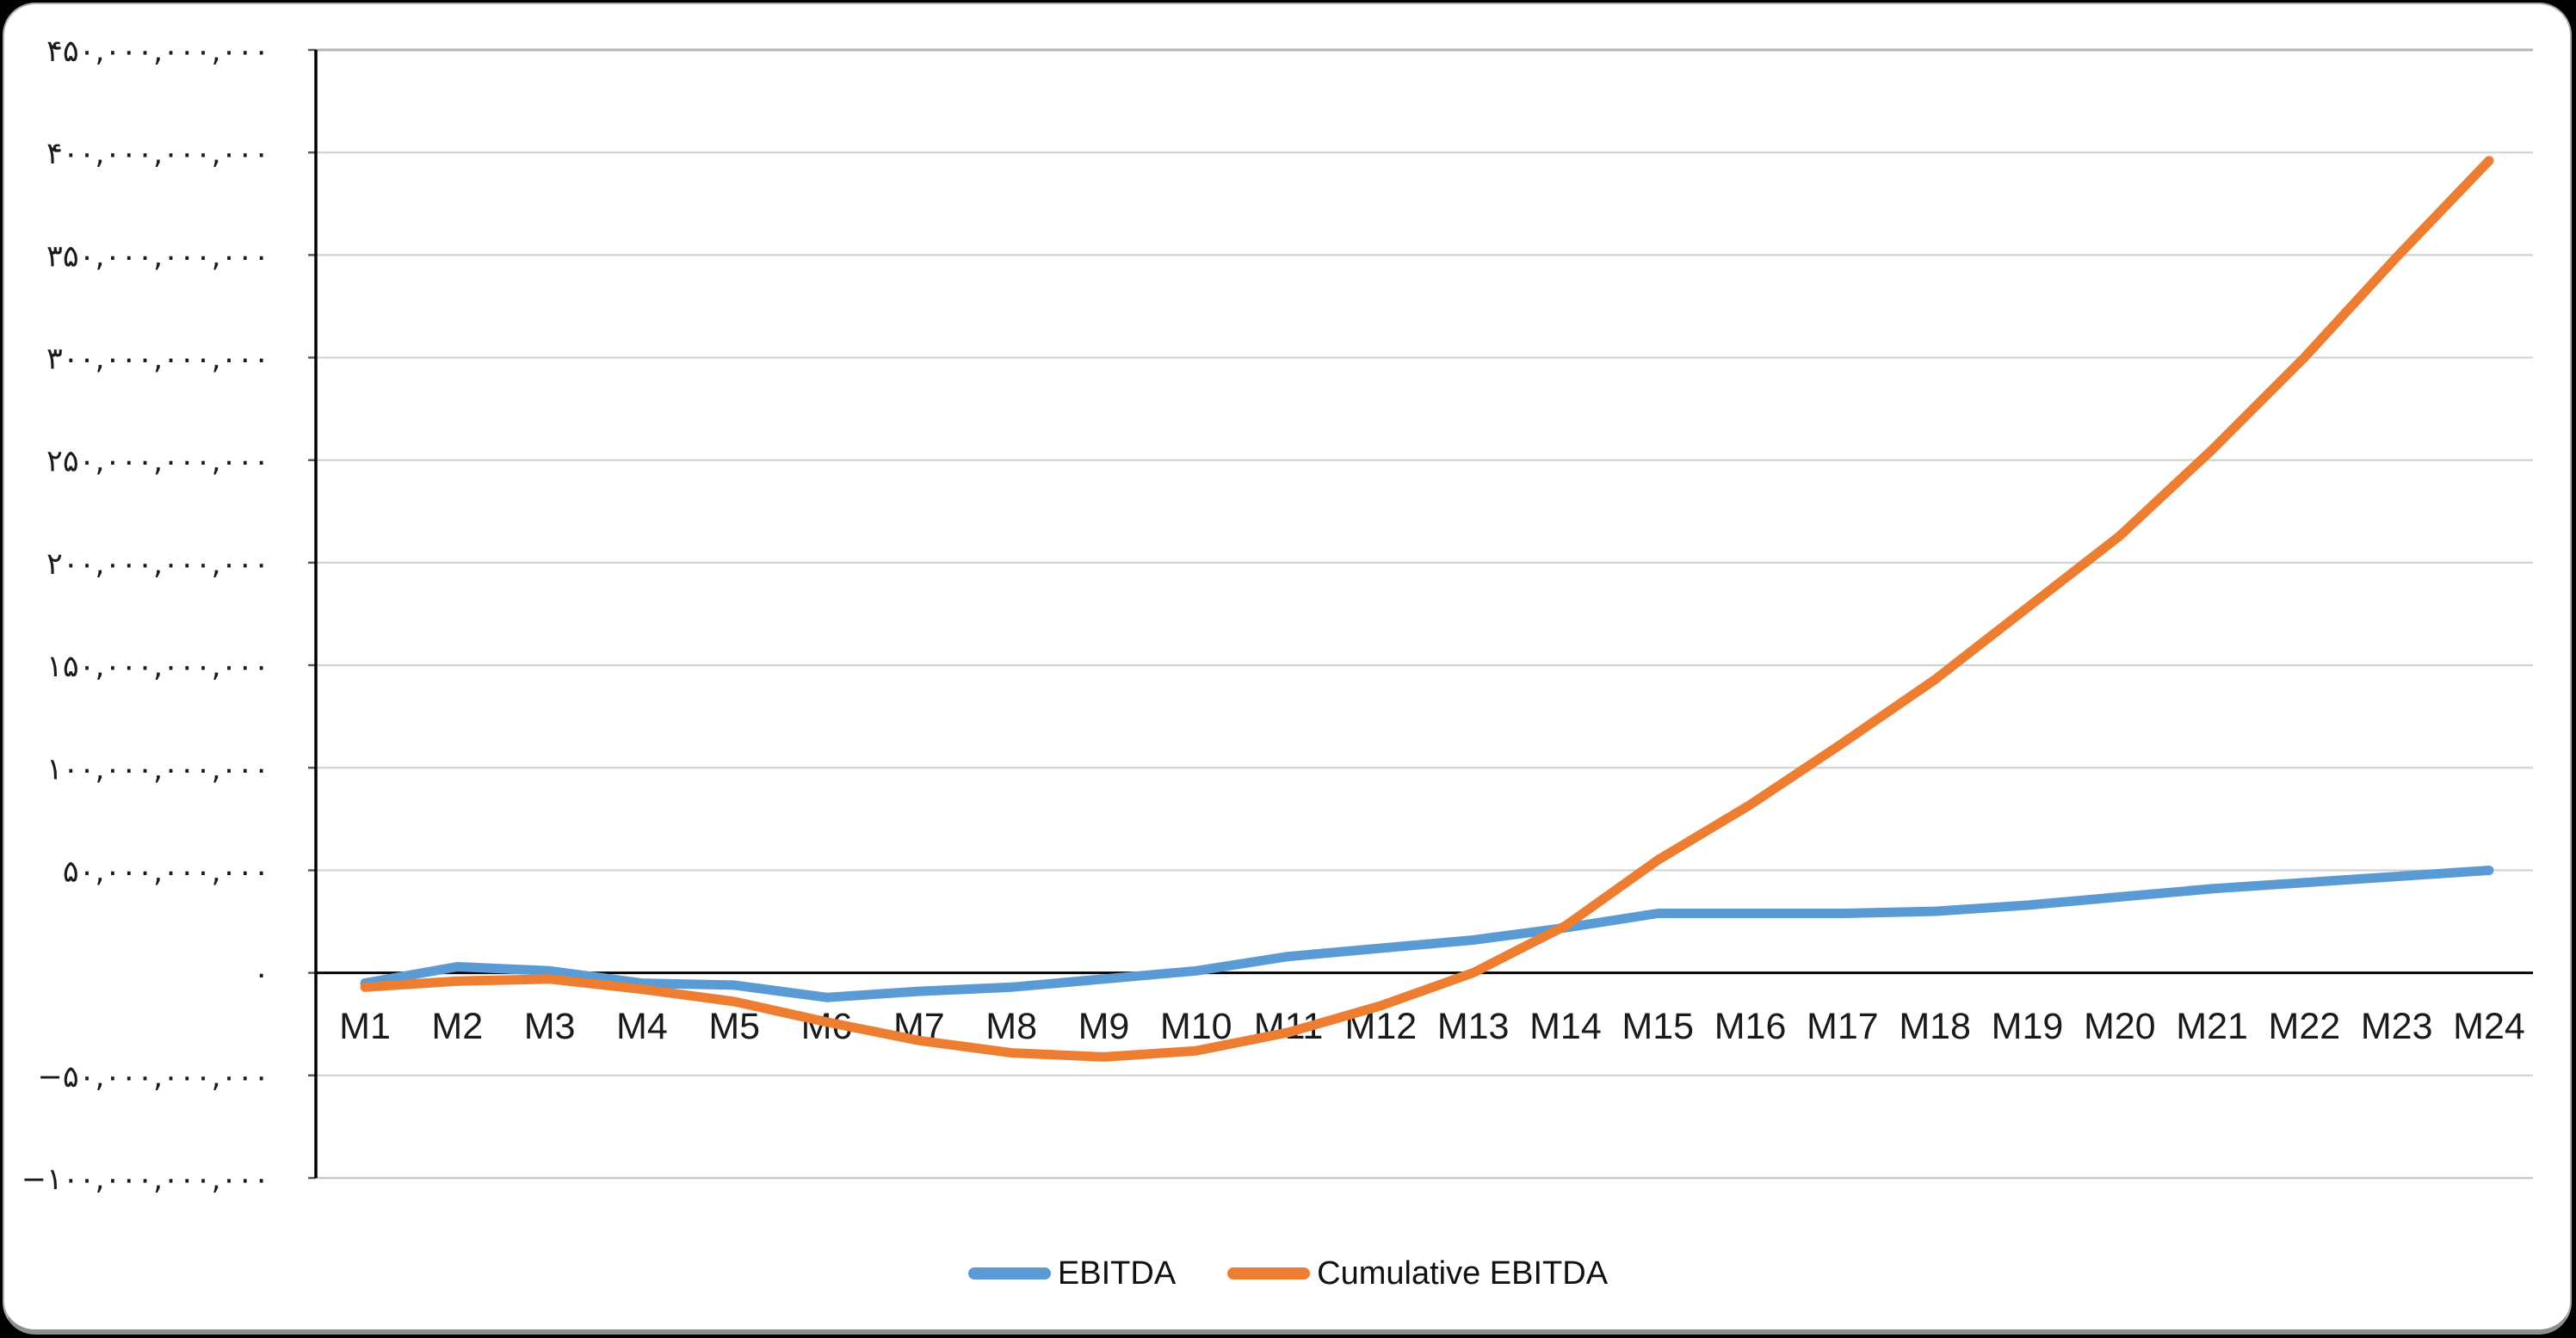  Describe the element at coordinates (734, 1026) in the screenshot. I see `x-axis-category-label: M5` at that location.